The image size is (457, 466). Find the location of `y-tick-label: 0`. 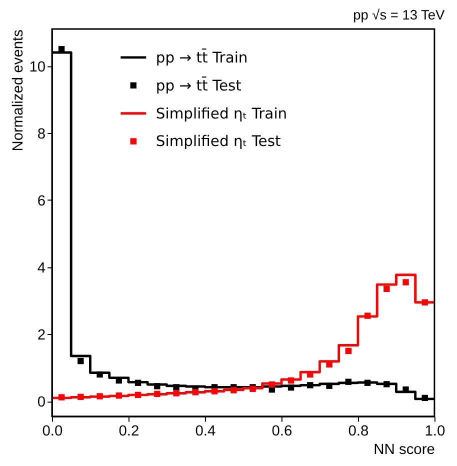

y-tick-label: 0 is located at coordinates (41, 402).